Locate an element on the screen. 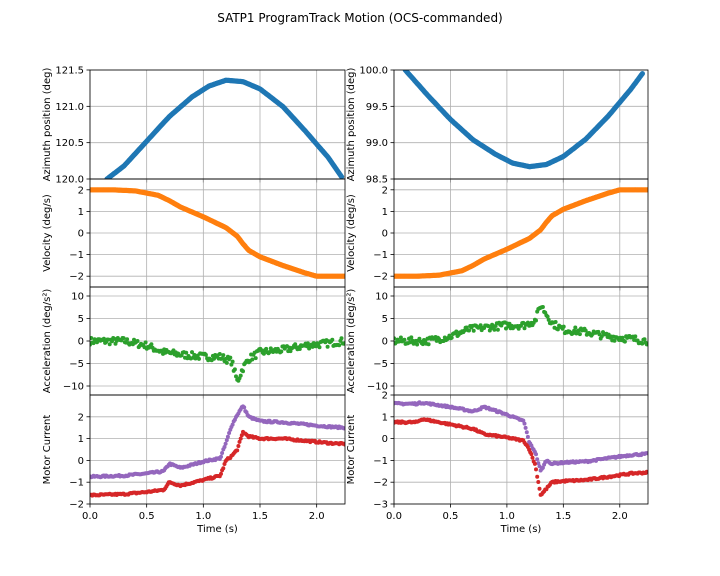  x-tick-label: 0.0 is located at coordinates (394, 516).